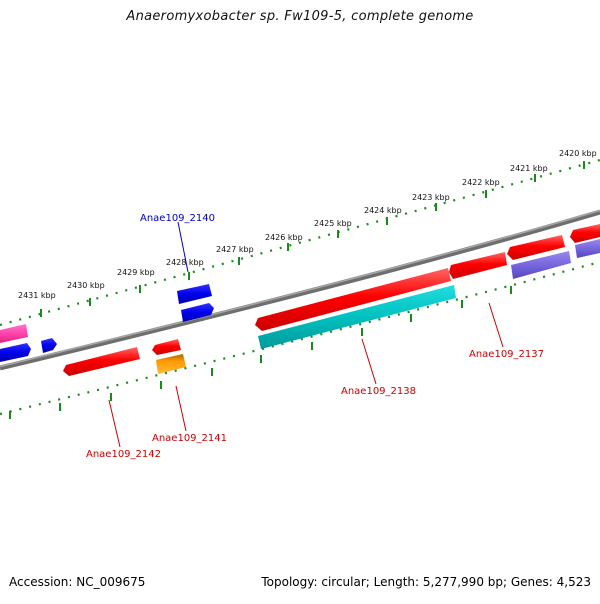 The height and width of the screenshot is (604, 600). I want to click on tick-label: 2421 kbp, so click(529, 168).